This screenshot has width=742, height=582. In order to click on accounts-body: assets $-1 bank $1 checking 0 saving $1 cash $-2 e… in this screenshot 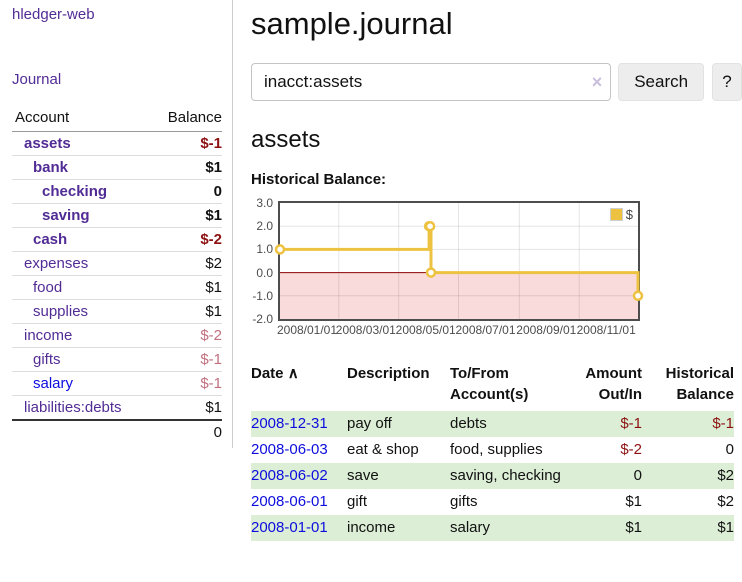, I will do `click(117, 276)`.